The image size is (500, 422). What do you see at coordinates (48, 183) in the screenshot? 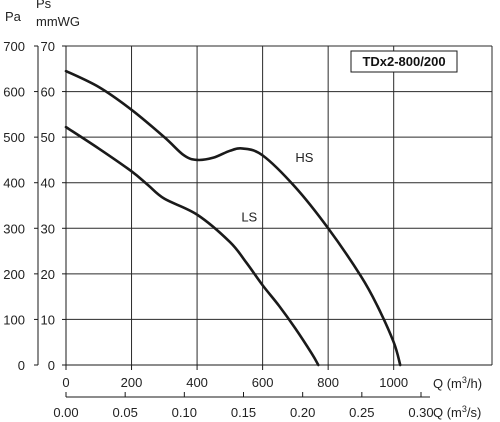
I see `y-tick-label-mmwg: 40` at bounding box center [48, 183].